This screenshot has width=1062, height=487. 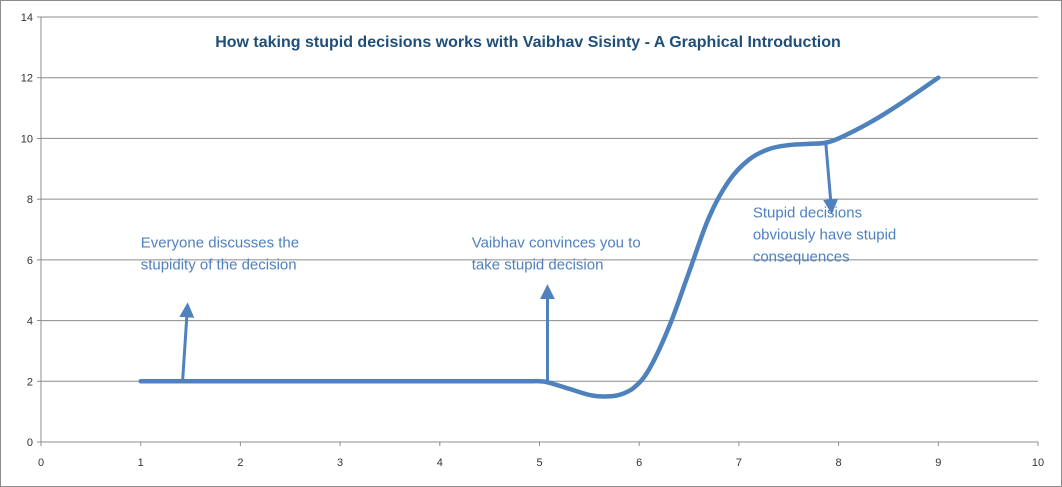 I want to click on x-tick-label: 7, so click(x=739, y=463).